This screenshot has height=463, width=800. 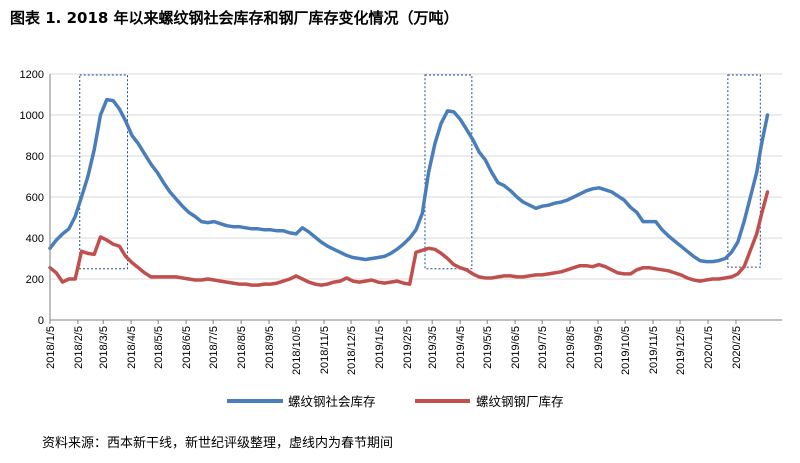 What do you see at coordinates (380, 347) in the screenshot?
I see `x-tick-label: 2019/1/5` at bounding box center [380, 347].